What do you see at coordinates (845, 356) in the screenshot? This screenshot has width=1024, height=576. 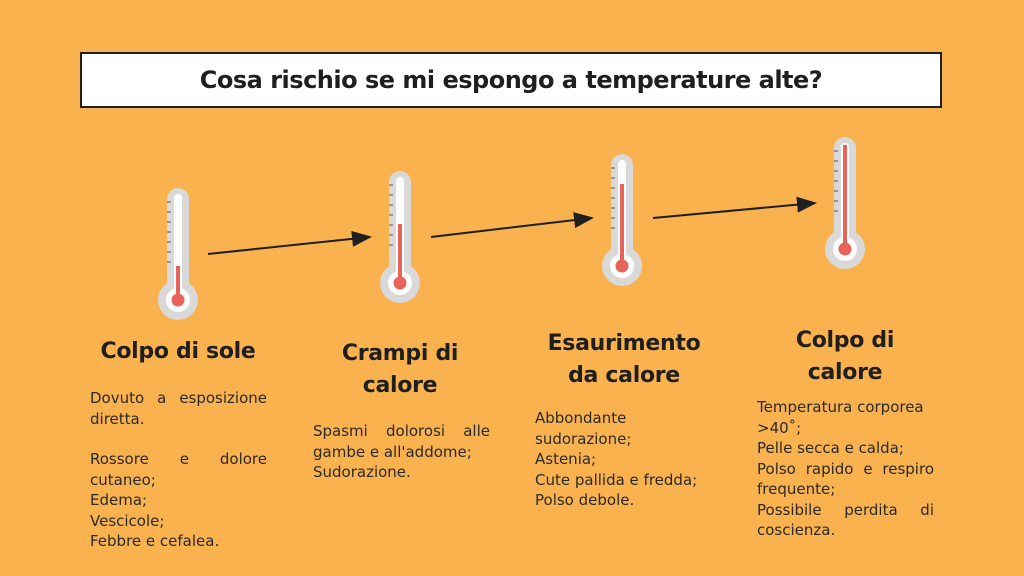 I see `stage-4-heading: Colpo di calore` at bounding box center [845, 356].